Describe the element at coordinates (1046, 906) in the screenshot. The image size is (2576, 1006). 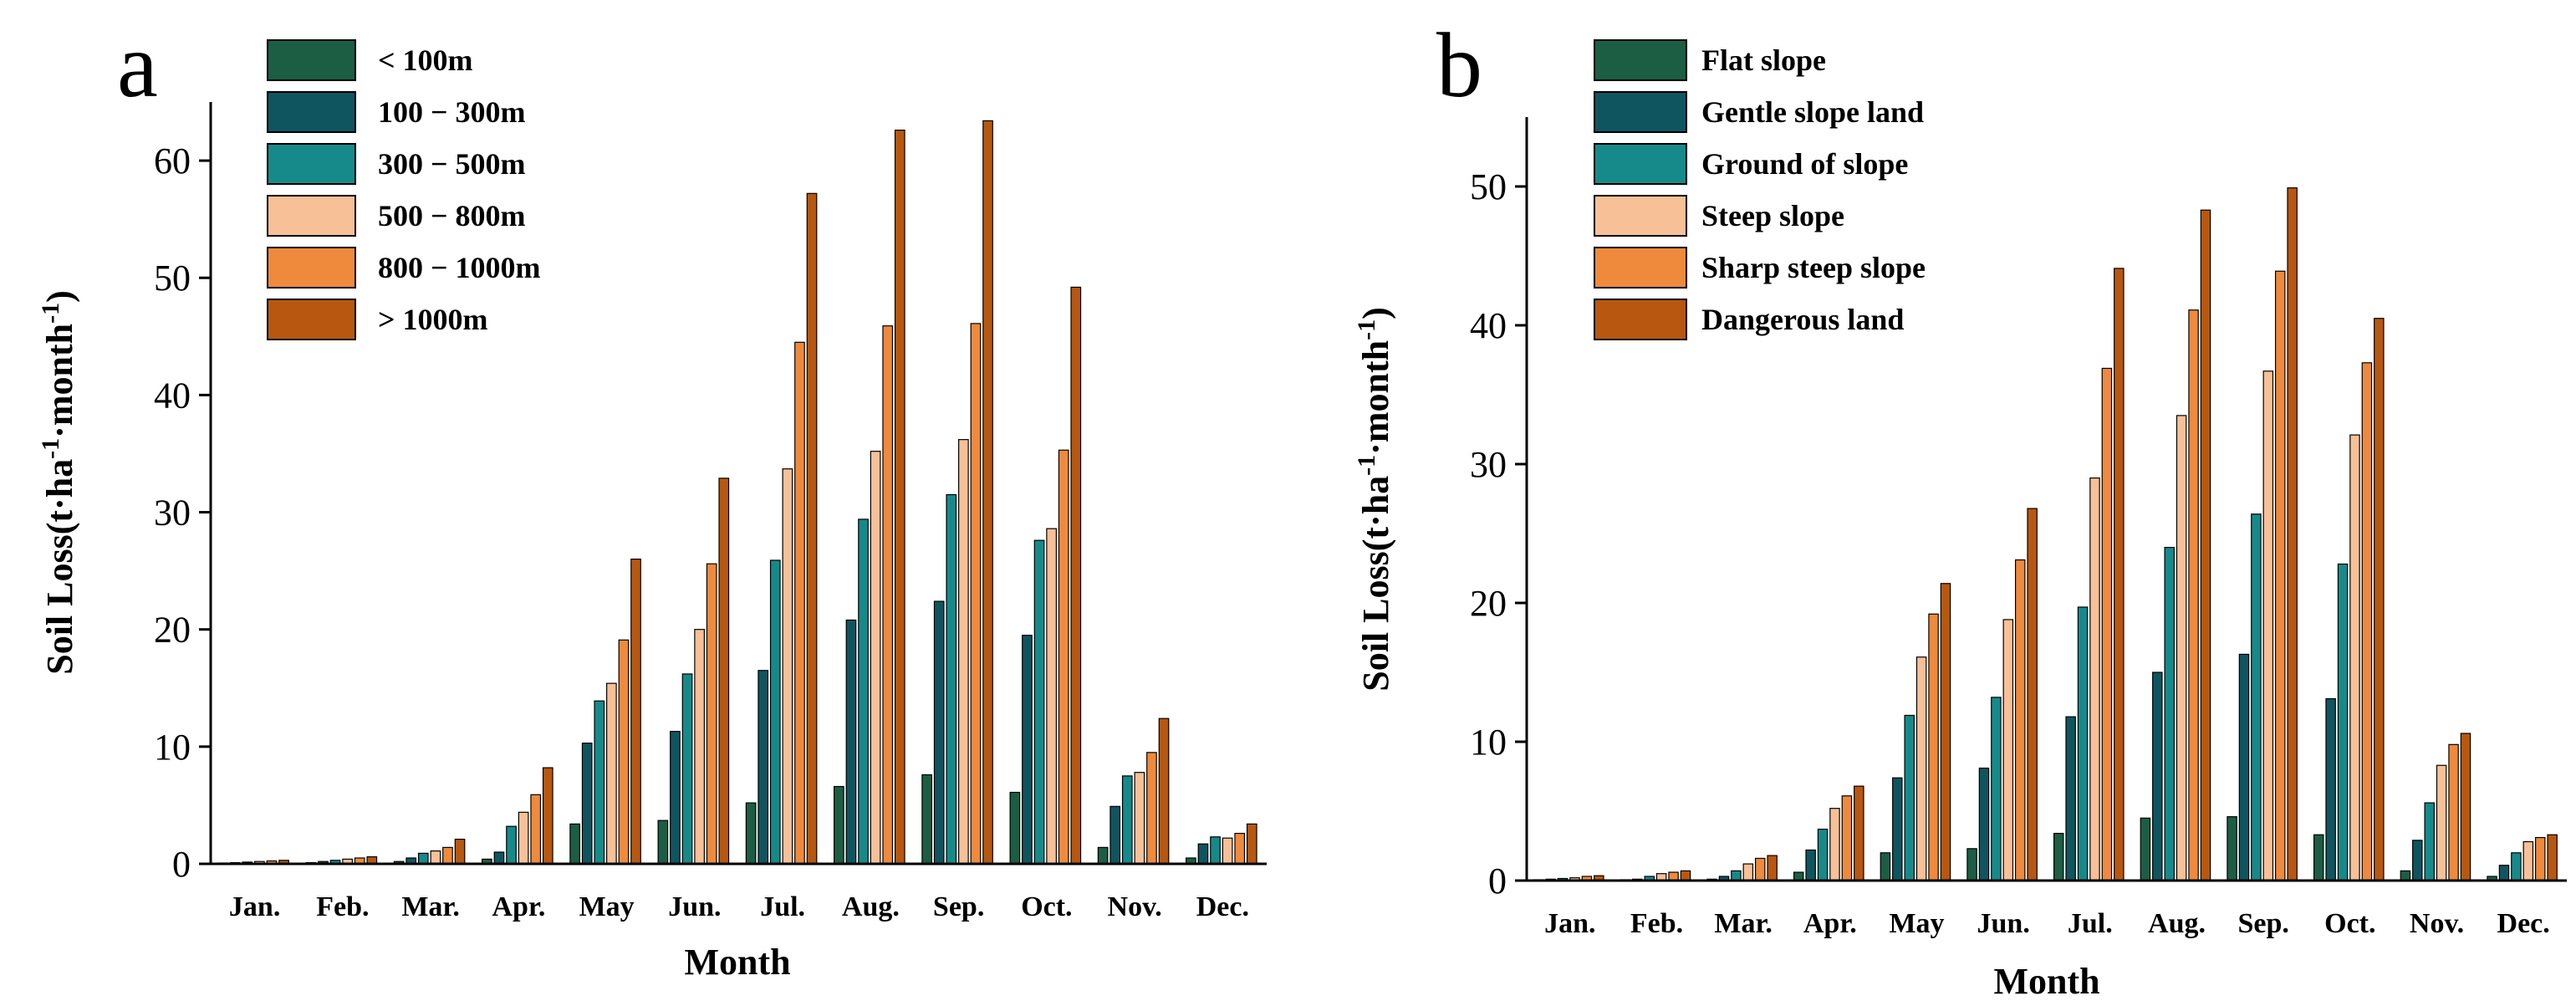
I see `panel-a-x-category-label: Oct.` at that location.